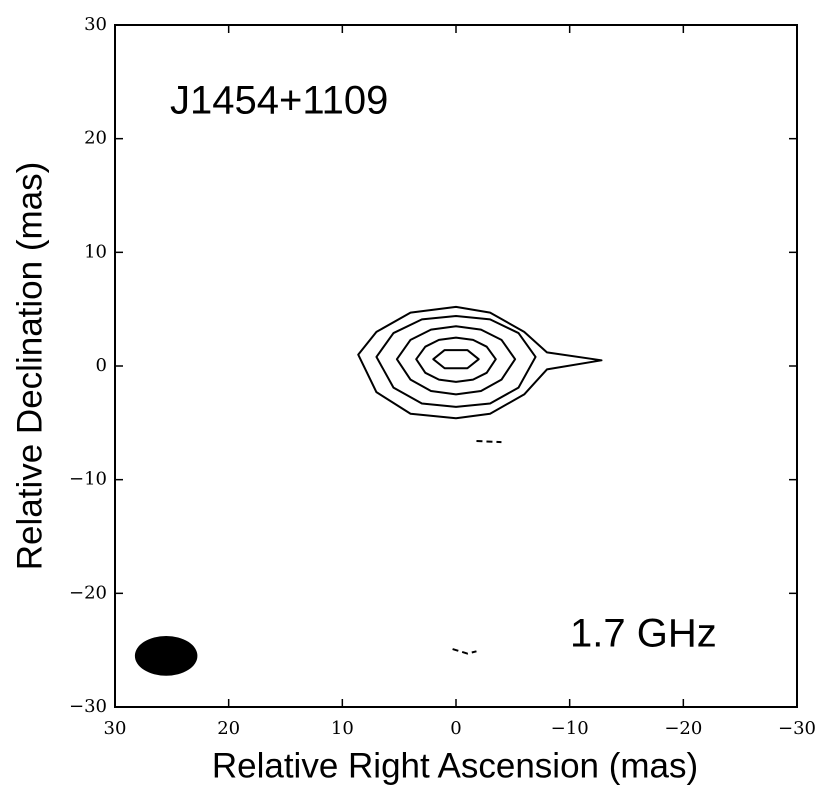  I want to click on y-tick-label: −30, so click(88, 706).